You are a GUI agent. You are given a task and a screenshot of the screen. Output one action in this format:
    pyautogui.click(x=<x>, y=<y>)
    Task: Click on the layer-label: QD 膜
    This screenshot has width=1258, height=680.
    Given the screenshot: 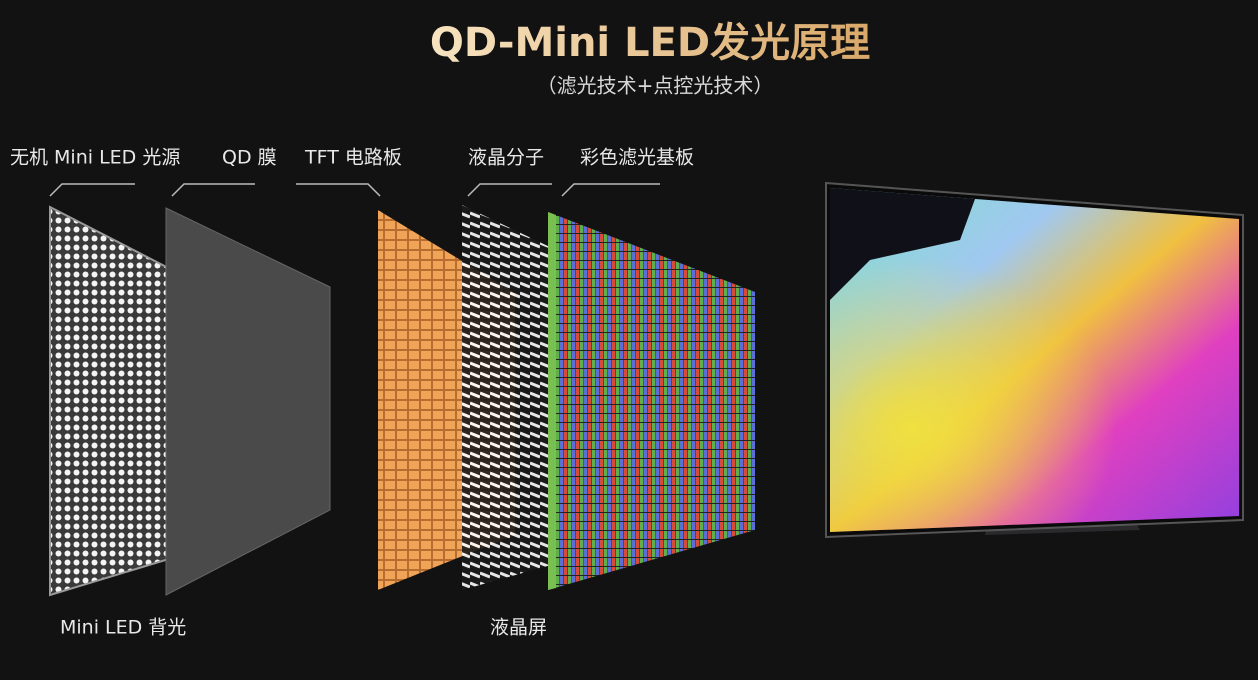 What is the action you would take?
    pyautogui.click(x=249, y=158)
    